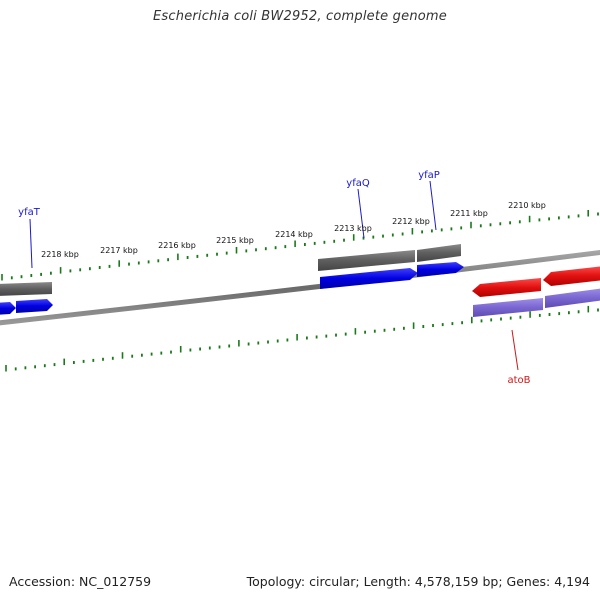 Image resolution: width=600 pixels, height=600 pixels. Describe the element at coordinates (358, 183) in the screenshot. I see `gene-label-text: yfaQ` at that location.